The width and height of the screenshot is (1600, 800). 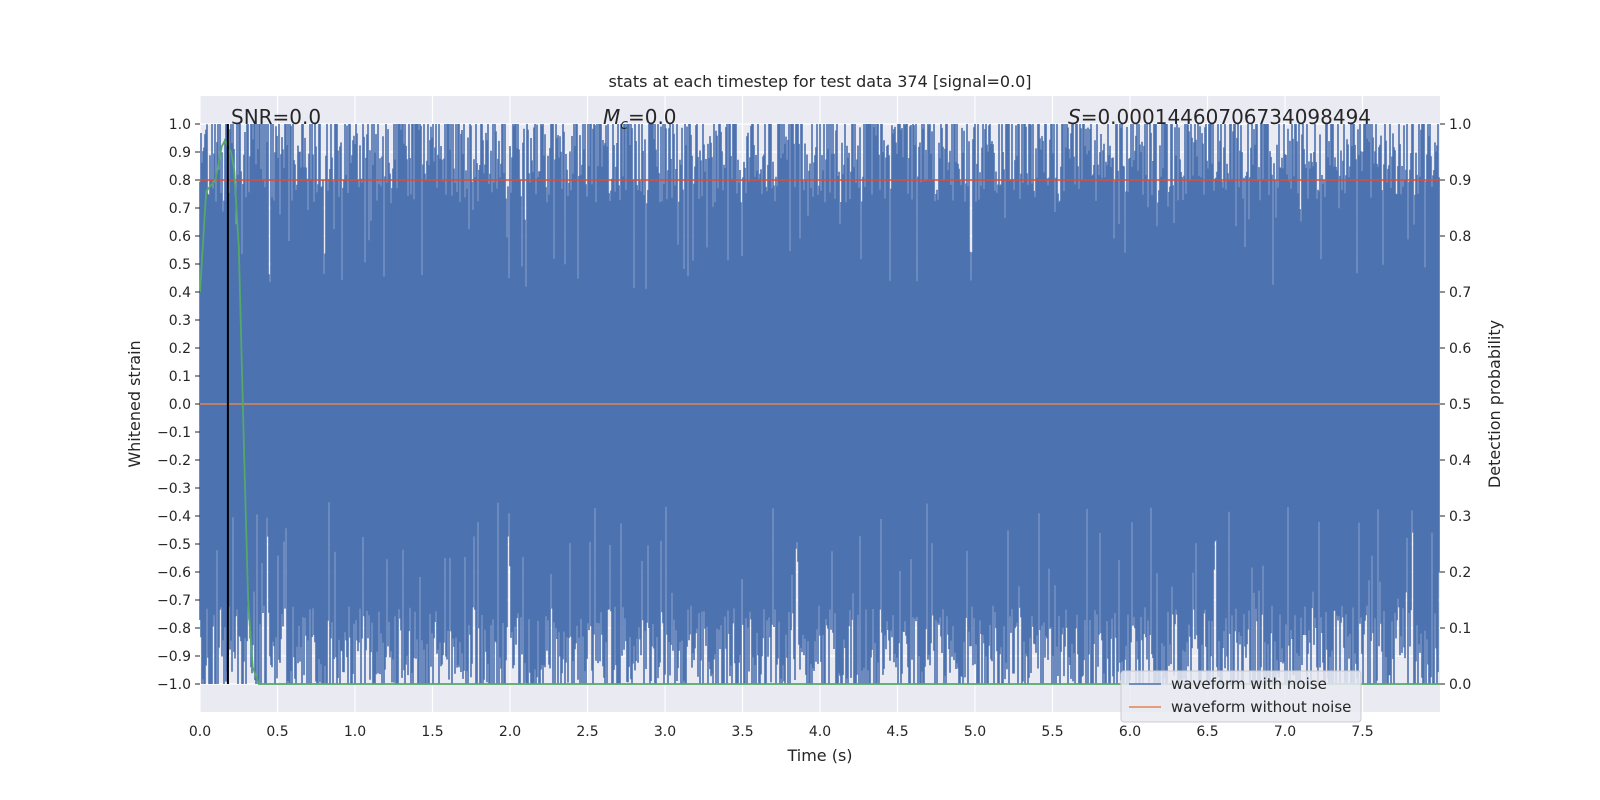 I want to click on y-tick-label-19: −0.9, so click(x=174, y=657).